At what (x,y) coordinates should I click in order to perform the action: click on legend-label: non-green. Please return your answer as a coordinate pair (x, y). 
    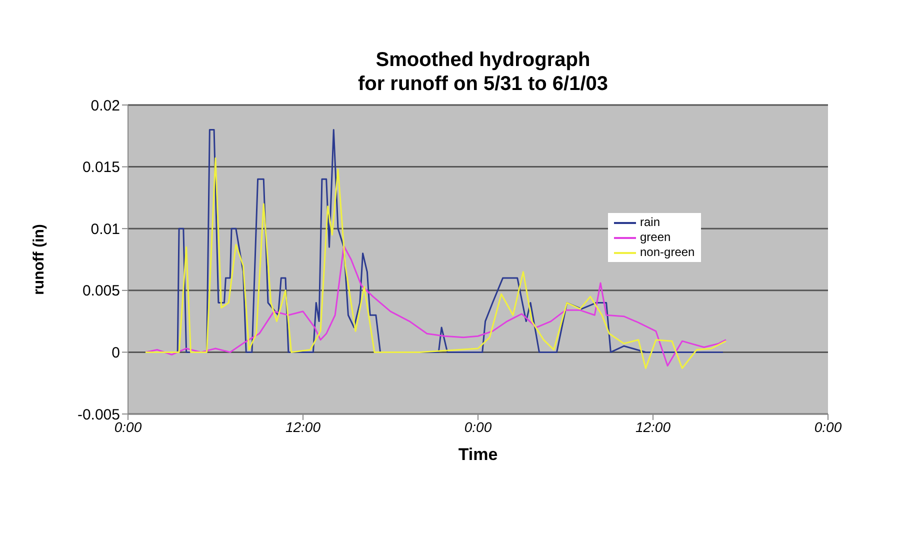
    Looking at the image, I should click on (667, 252).